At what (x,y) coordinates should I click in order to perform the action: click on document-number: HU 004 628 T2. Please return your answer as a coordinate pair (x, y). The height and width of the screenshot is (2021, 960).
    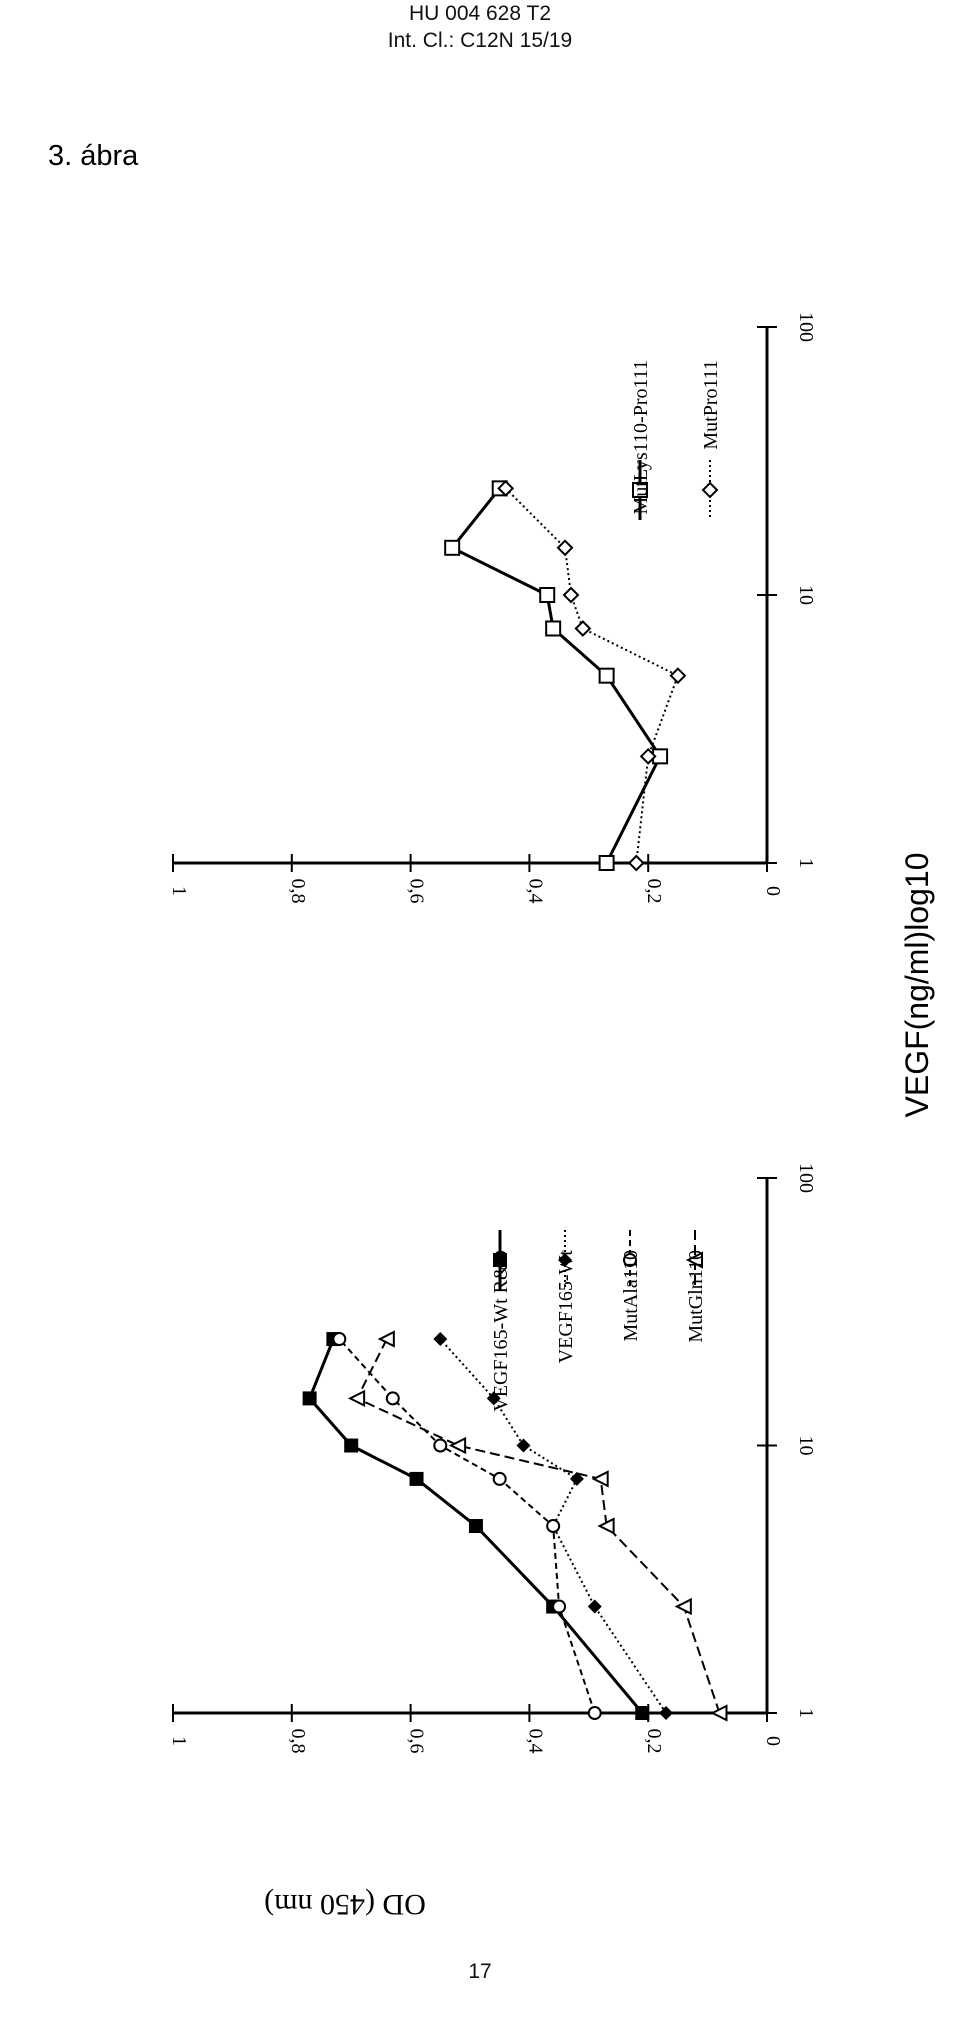
    Looking at the image, I should click on (480, 13).